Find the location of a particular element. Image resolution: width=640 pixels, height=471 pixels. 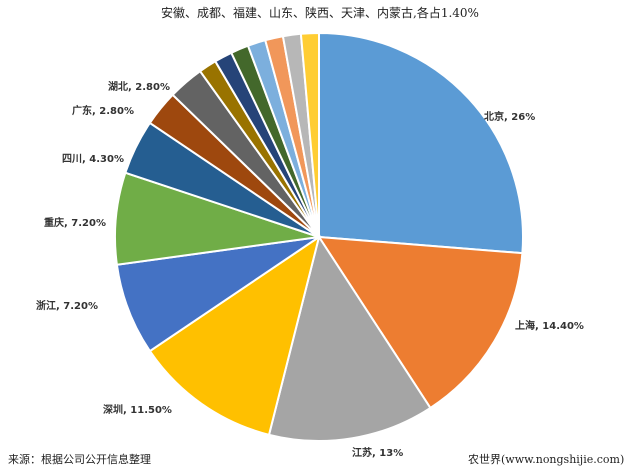

data-label: 深圳, 11.50% is located at coordinates (137, 410).